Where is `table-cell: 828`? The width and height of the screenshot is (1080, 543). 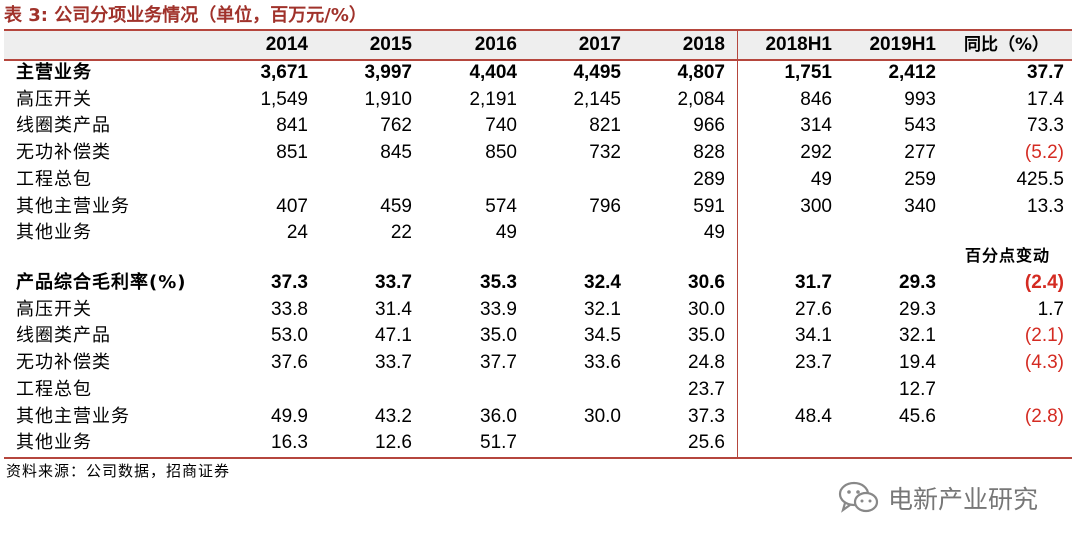 table-cell: 828 is located at coordinates (709, 153).